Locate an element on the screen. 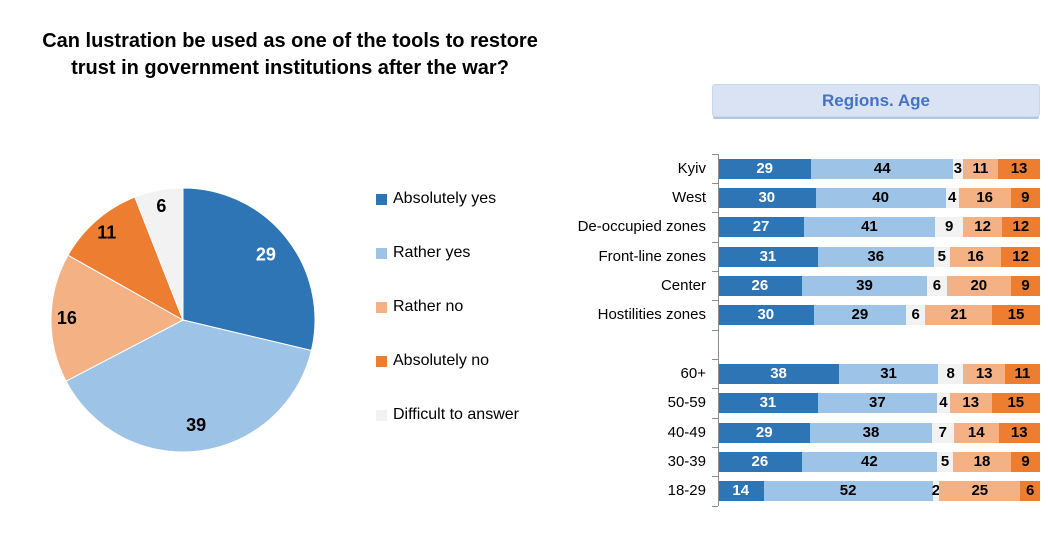 This screenshot has height=534, width=1048. bar-value-label: 30 is located at coordinates (766, 315).